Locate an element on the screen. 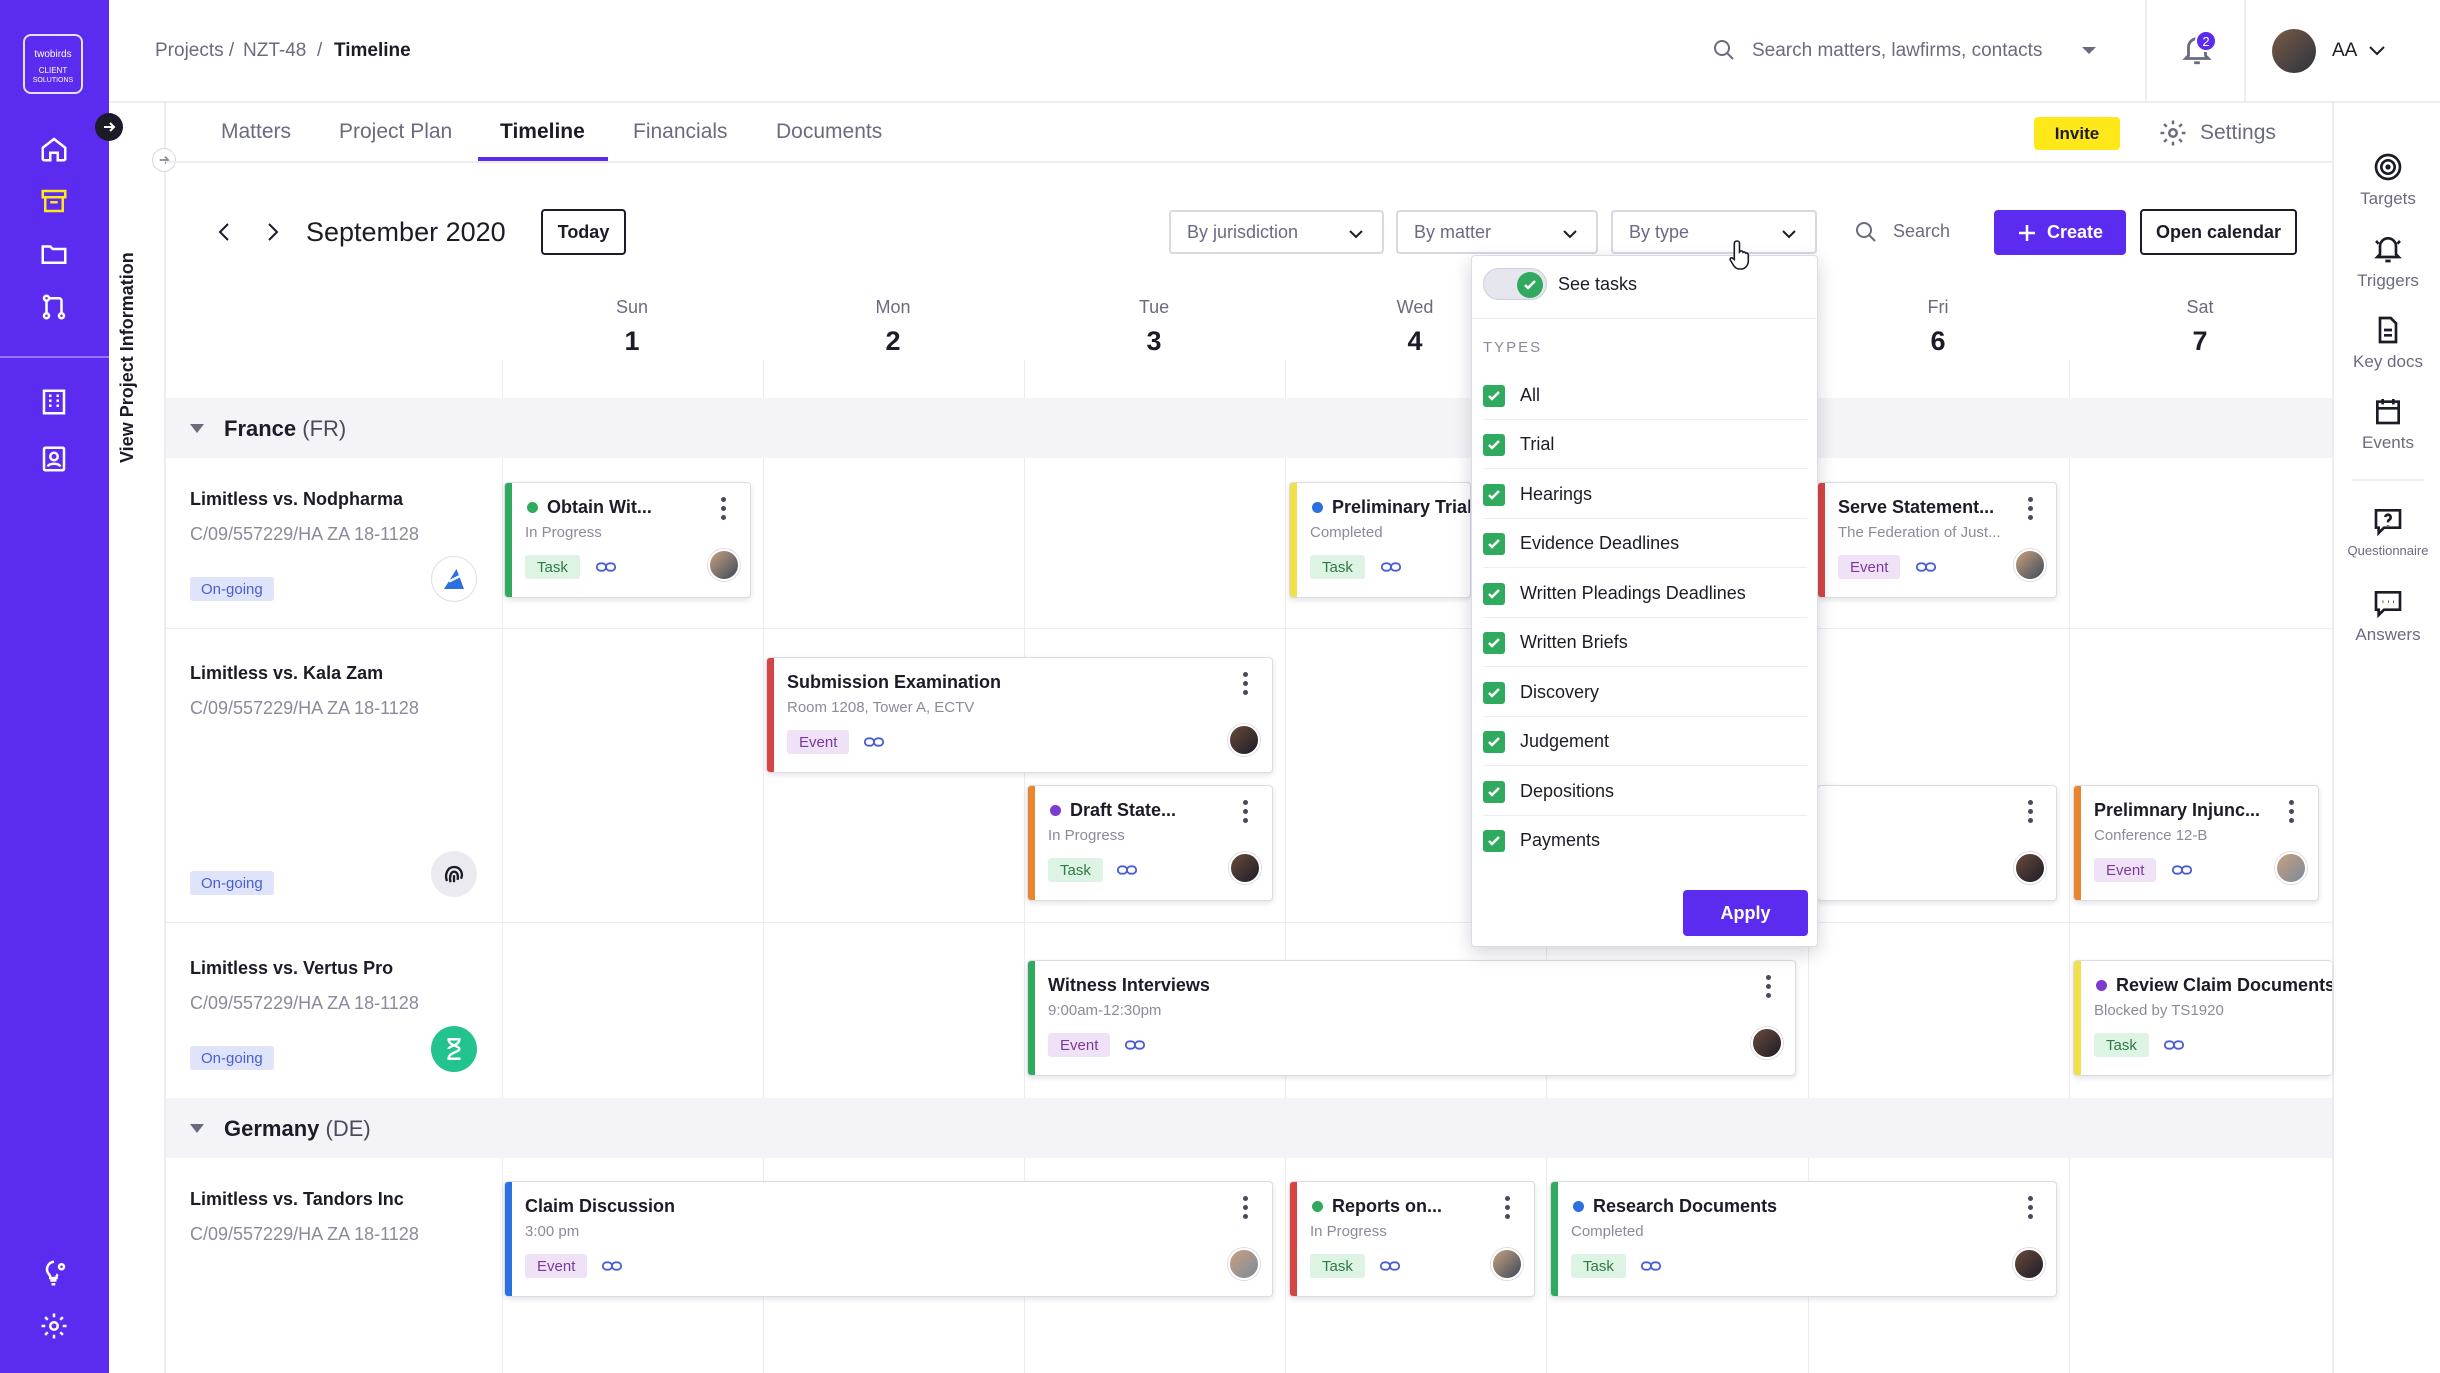  tab-timeline: Timeline is located at coordinates (542, 131).